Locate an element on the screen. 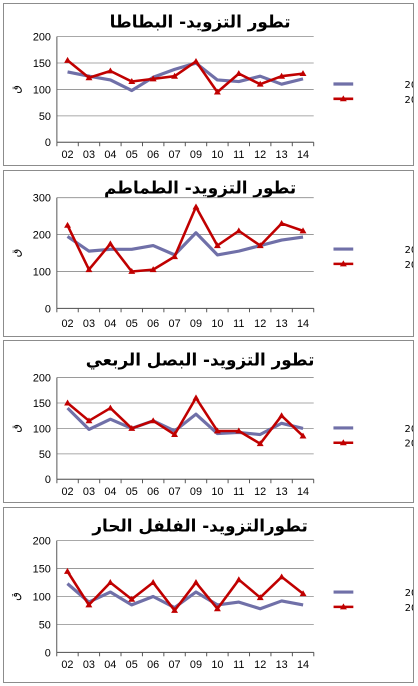  chart-title: تطور التزويد- الطماطم is located at coordinates (200, 188).